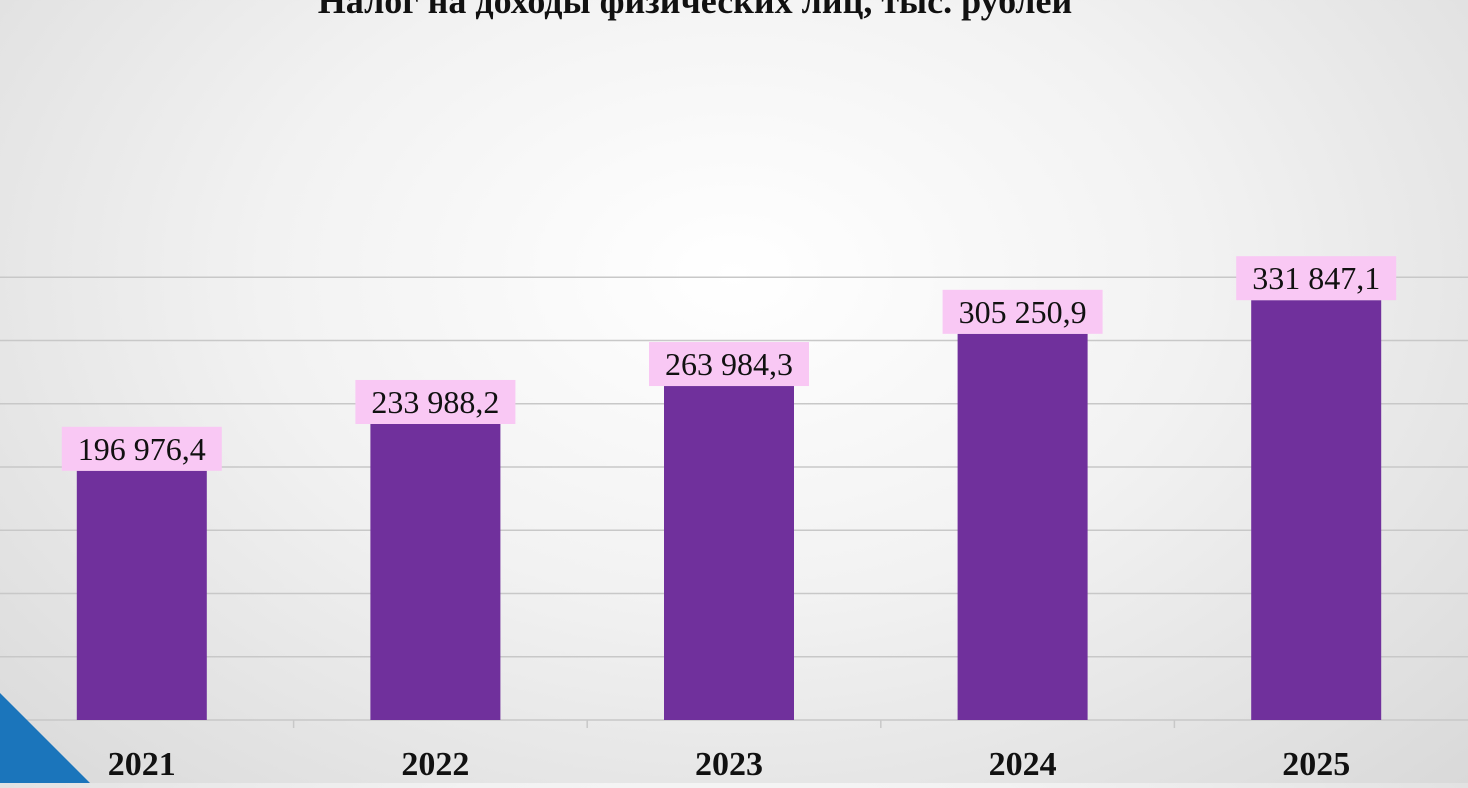 The width and height of the screenshot is (1468, 788). I want to click on x-axis-ticks: 2021 2022 2023 2024 2025, so click(729, 751).